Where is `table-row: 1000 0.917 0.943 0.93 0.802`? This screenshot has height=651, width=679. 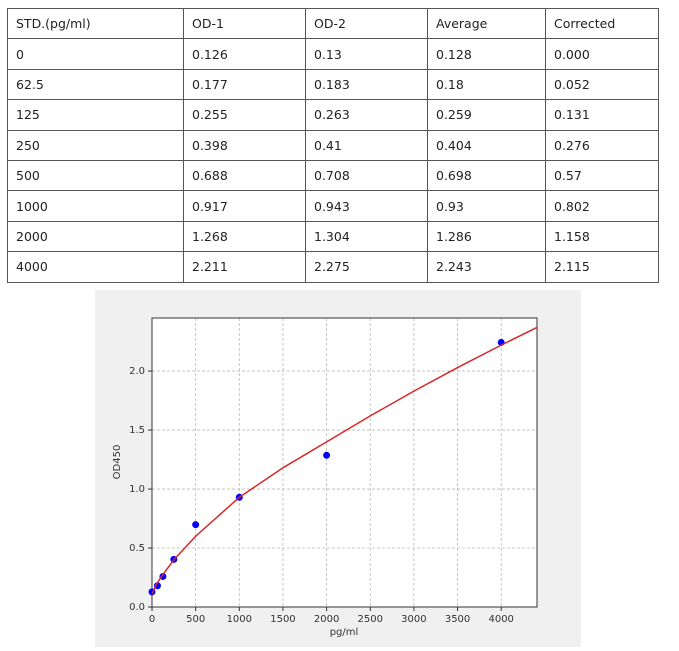
table-row: 1000 0.917 0.943 0.93 0.802 is located at coordinates (333, 206).